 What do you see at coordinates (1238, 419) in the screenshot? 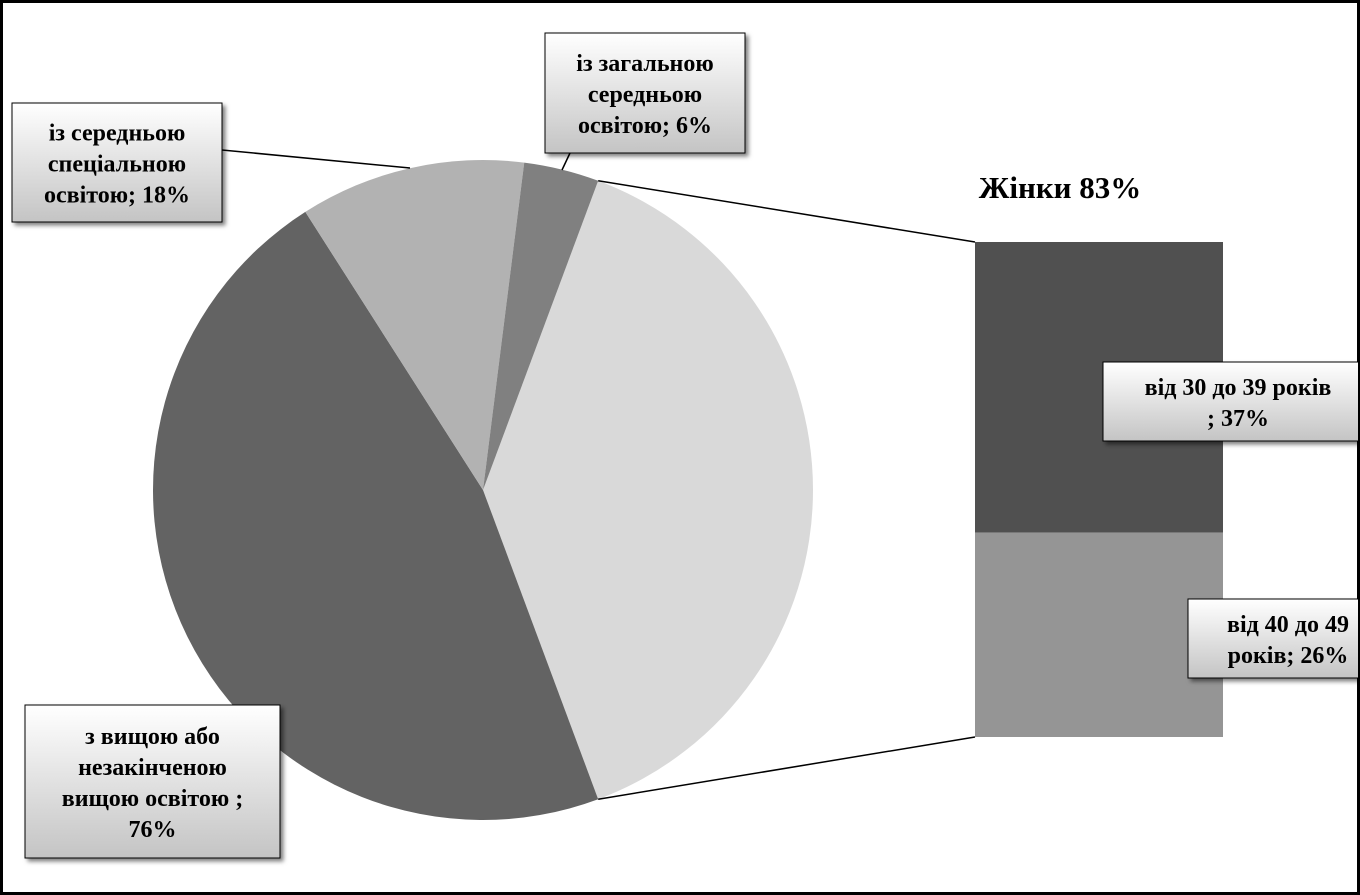
I see `data-label: ; 37%` at bounding box center [1238, 419].